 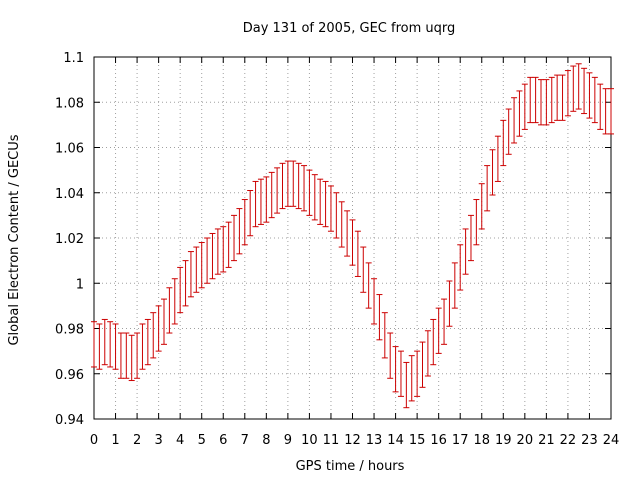 I want to click on x-tick-label: 13, so click(x=374, y=440).